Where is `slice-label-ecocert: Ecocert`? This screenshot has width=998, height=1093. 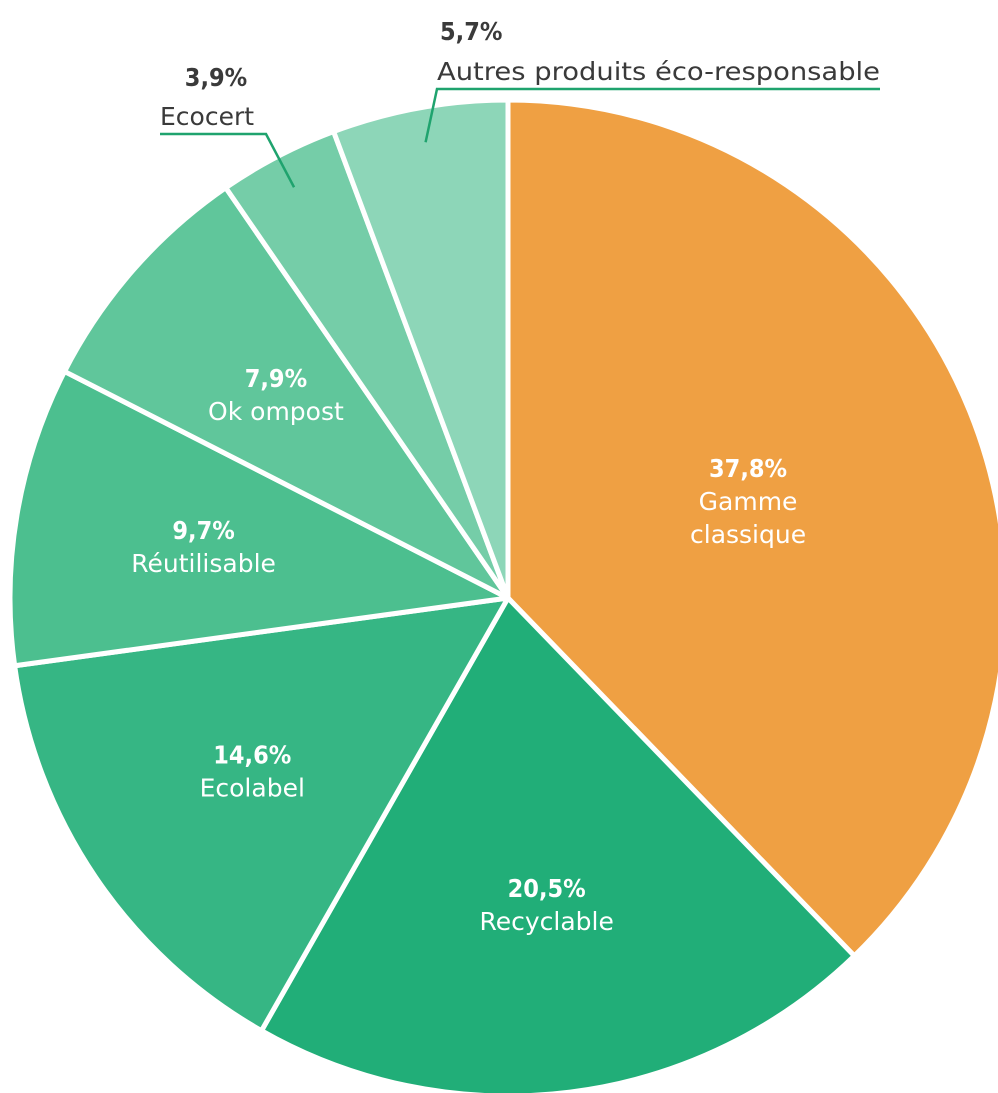 slice-label-ecocert: Ecocert is located at coordinates (207, 116).